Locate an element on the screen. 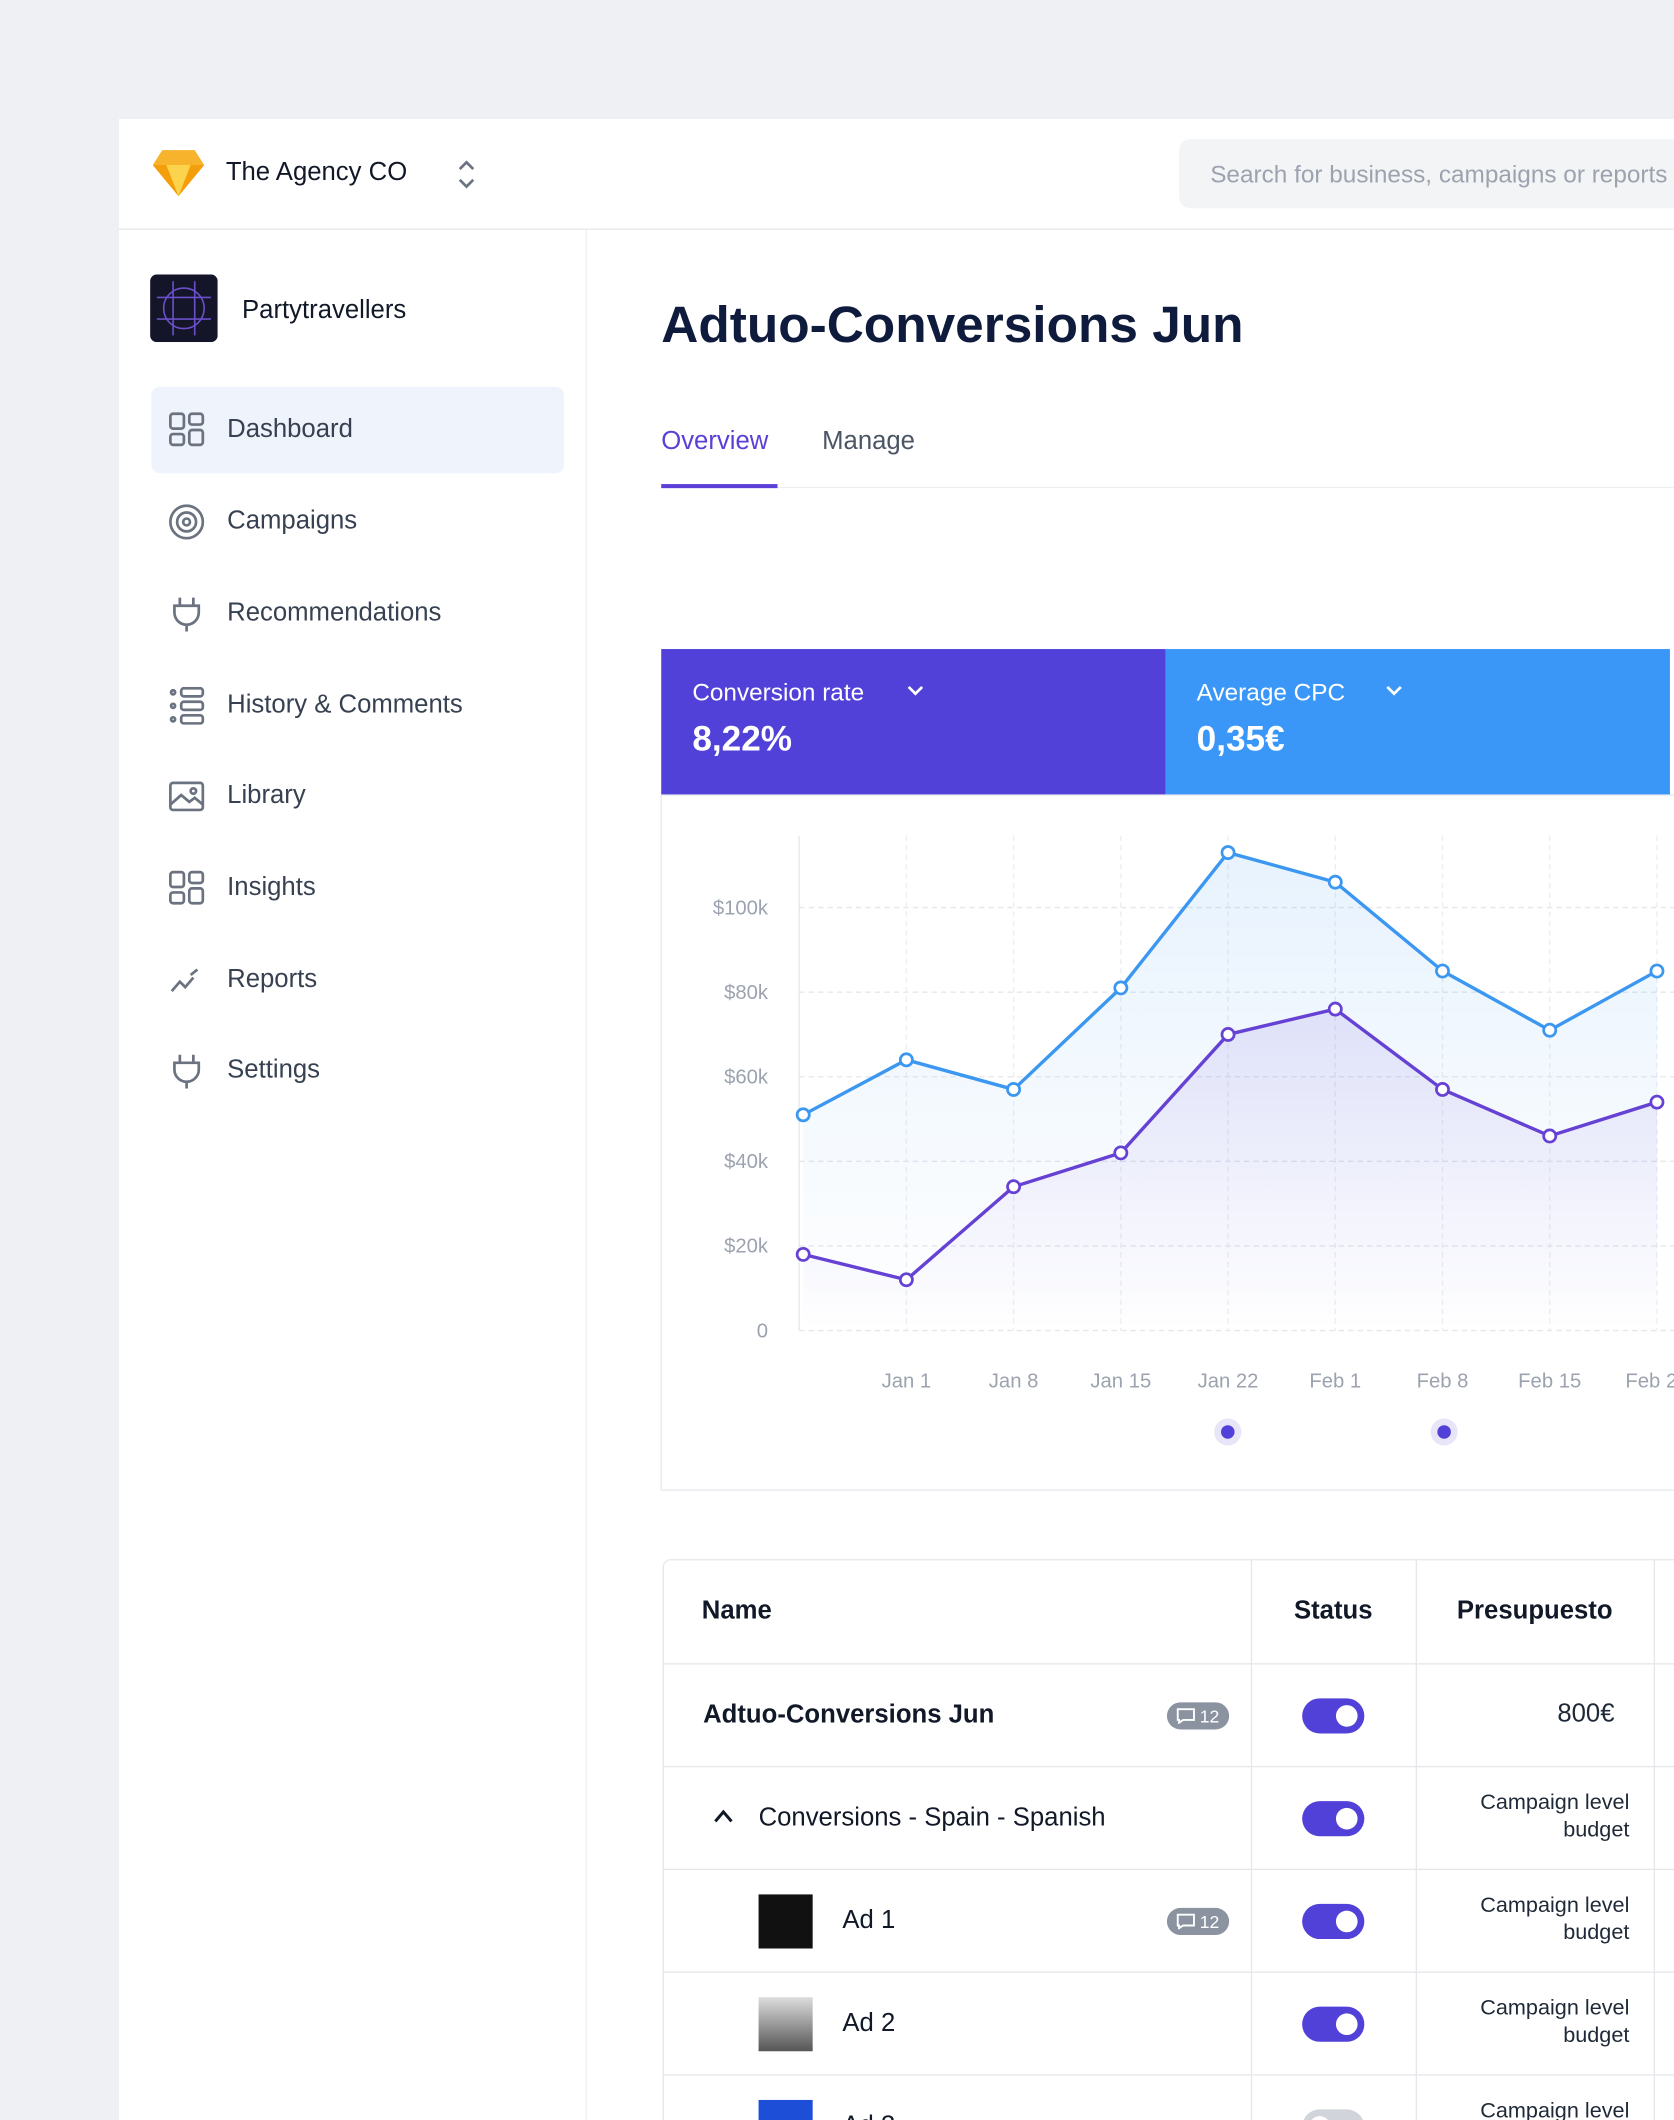 The height and width of the screenshot is (2120, 1674). metric-label: Average CPC is located at coordinates (1271, 692).